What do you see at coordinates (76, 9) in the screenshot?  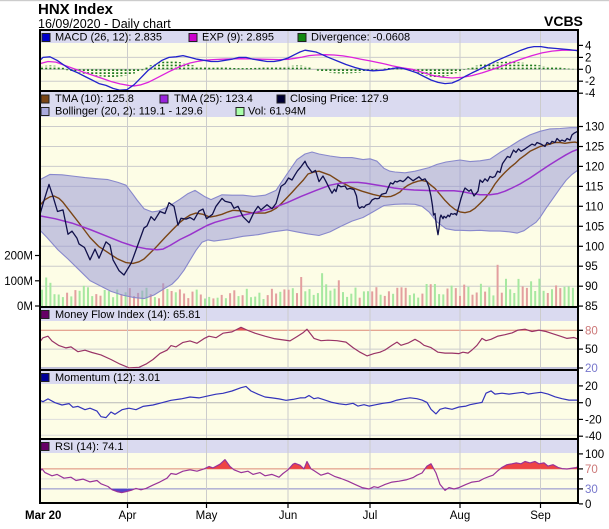 I see `svg-text: HNX Index` at bounding box center [76, 9].